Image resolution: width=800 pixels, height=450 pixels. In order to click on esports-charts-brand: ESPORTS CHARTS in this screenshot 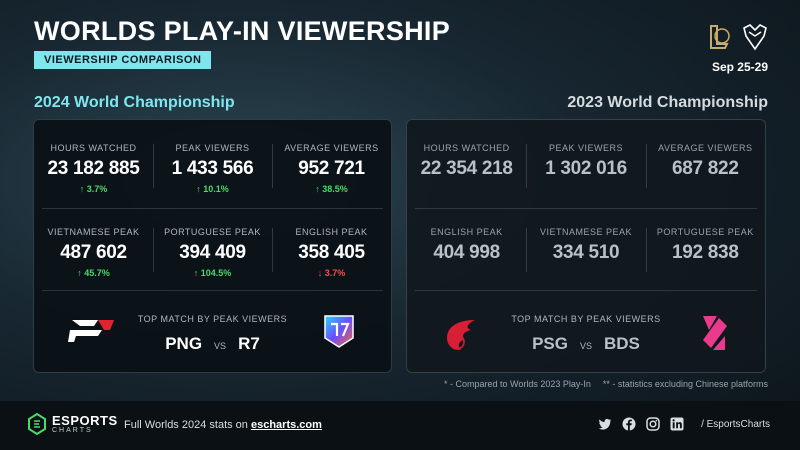, I will do `click(73, 424)`.